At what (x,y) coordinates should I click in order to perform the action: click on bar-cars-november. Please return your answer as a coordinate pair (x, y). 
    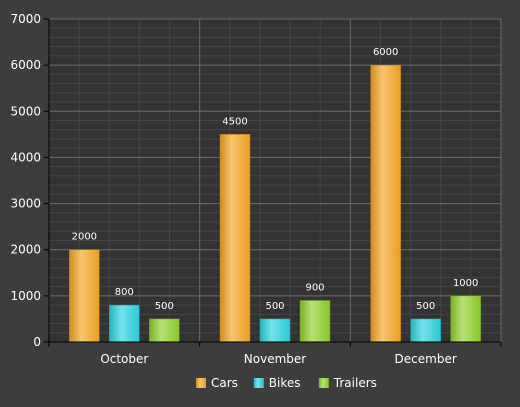
    Looking at the image, I should click on (235, 238).